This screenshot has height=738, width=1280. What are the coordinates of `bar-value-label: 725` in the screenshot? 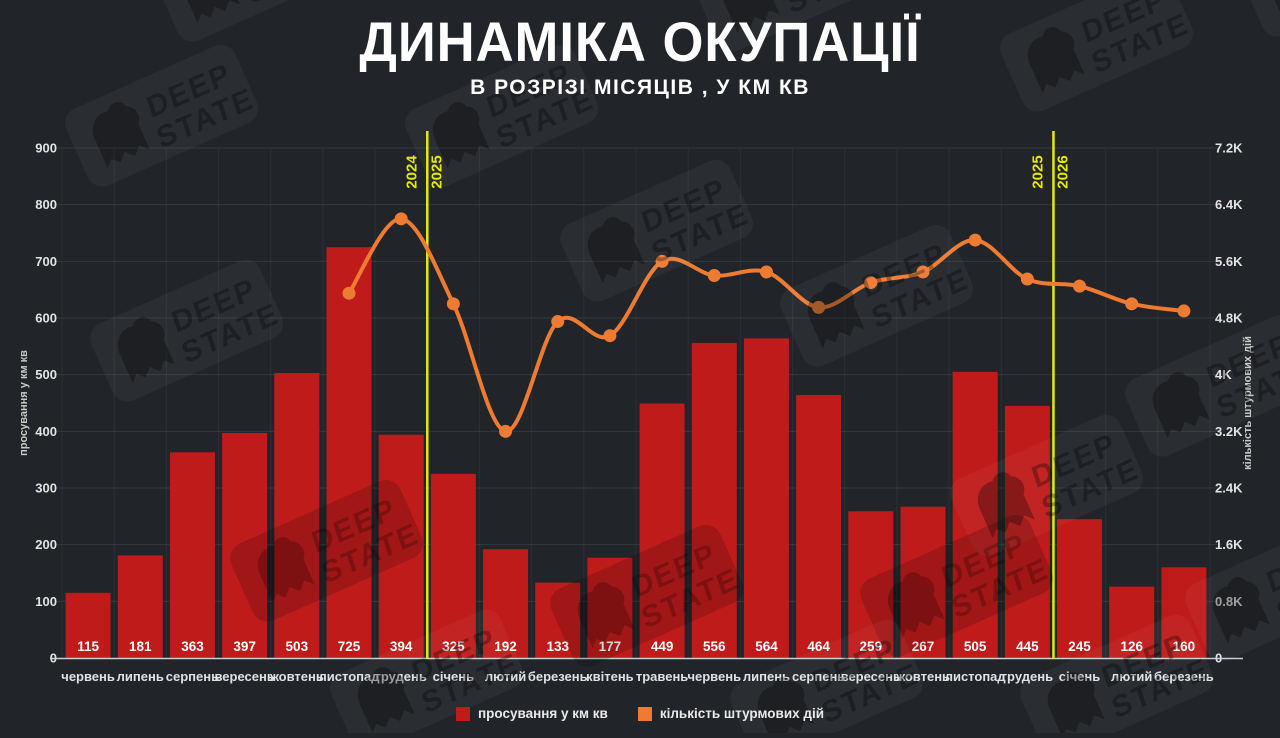 It's located at (349, 646).